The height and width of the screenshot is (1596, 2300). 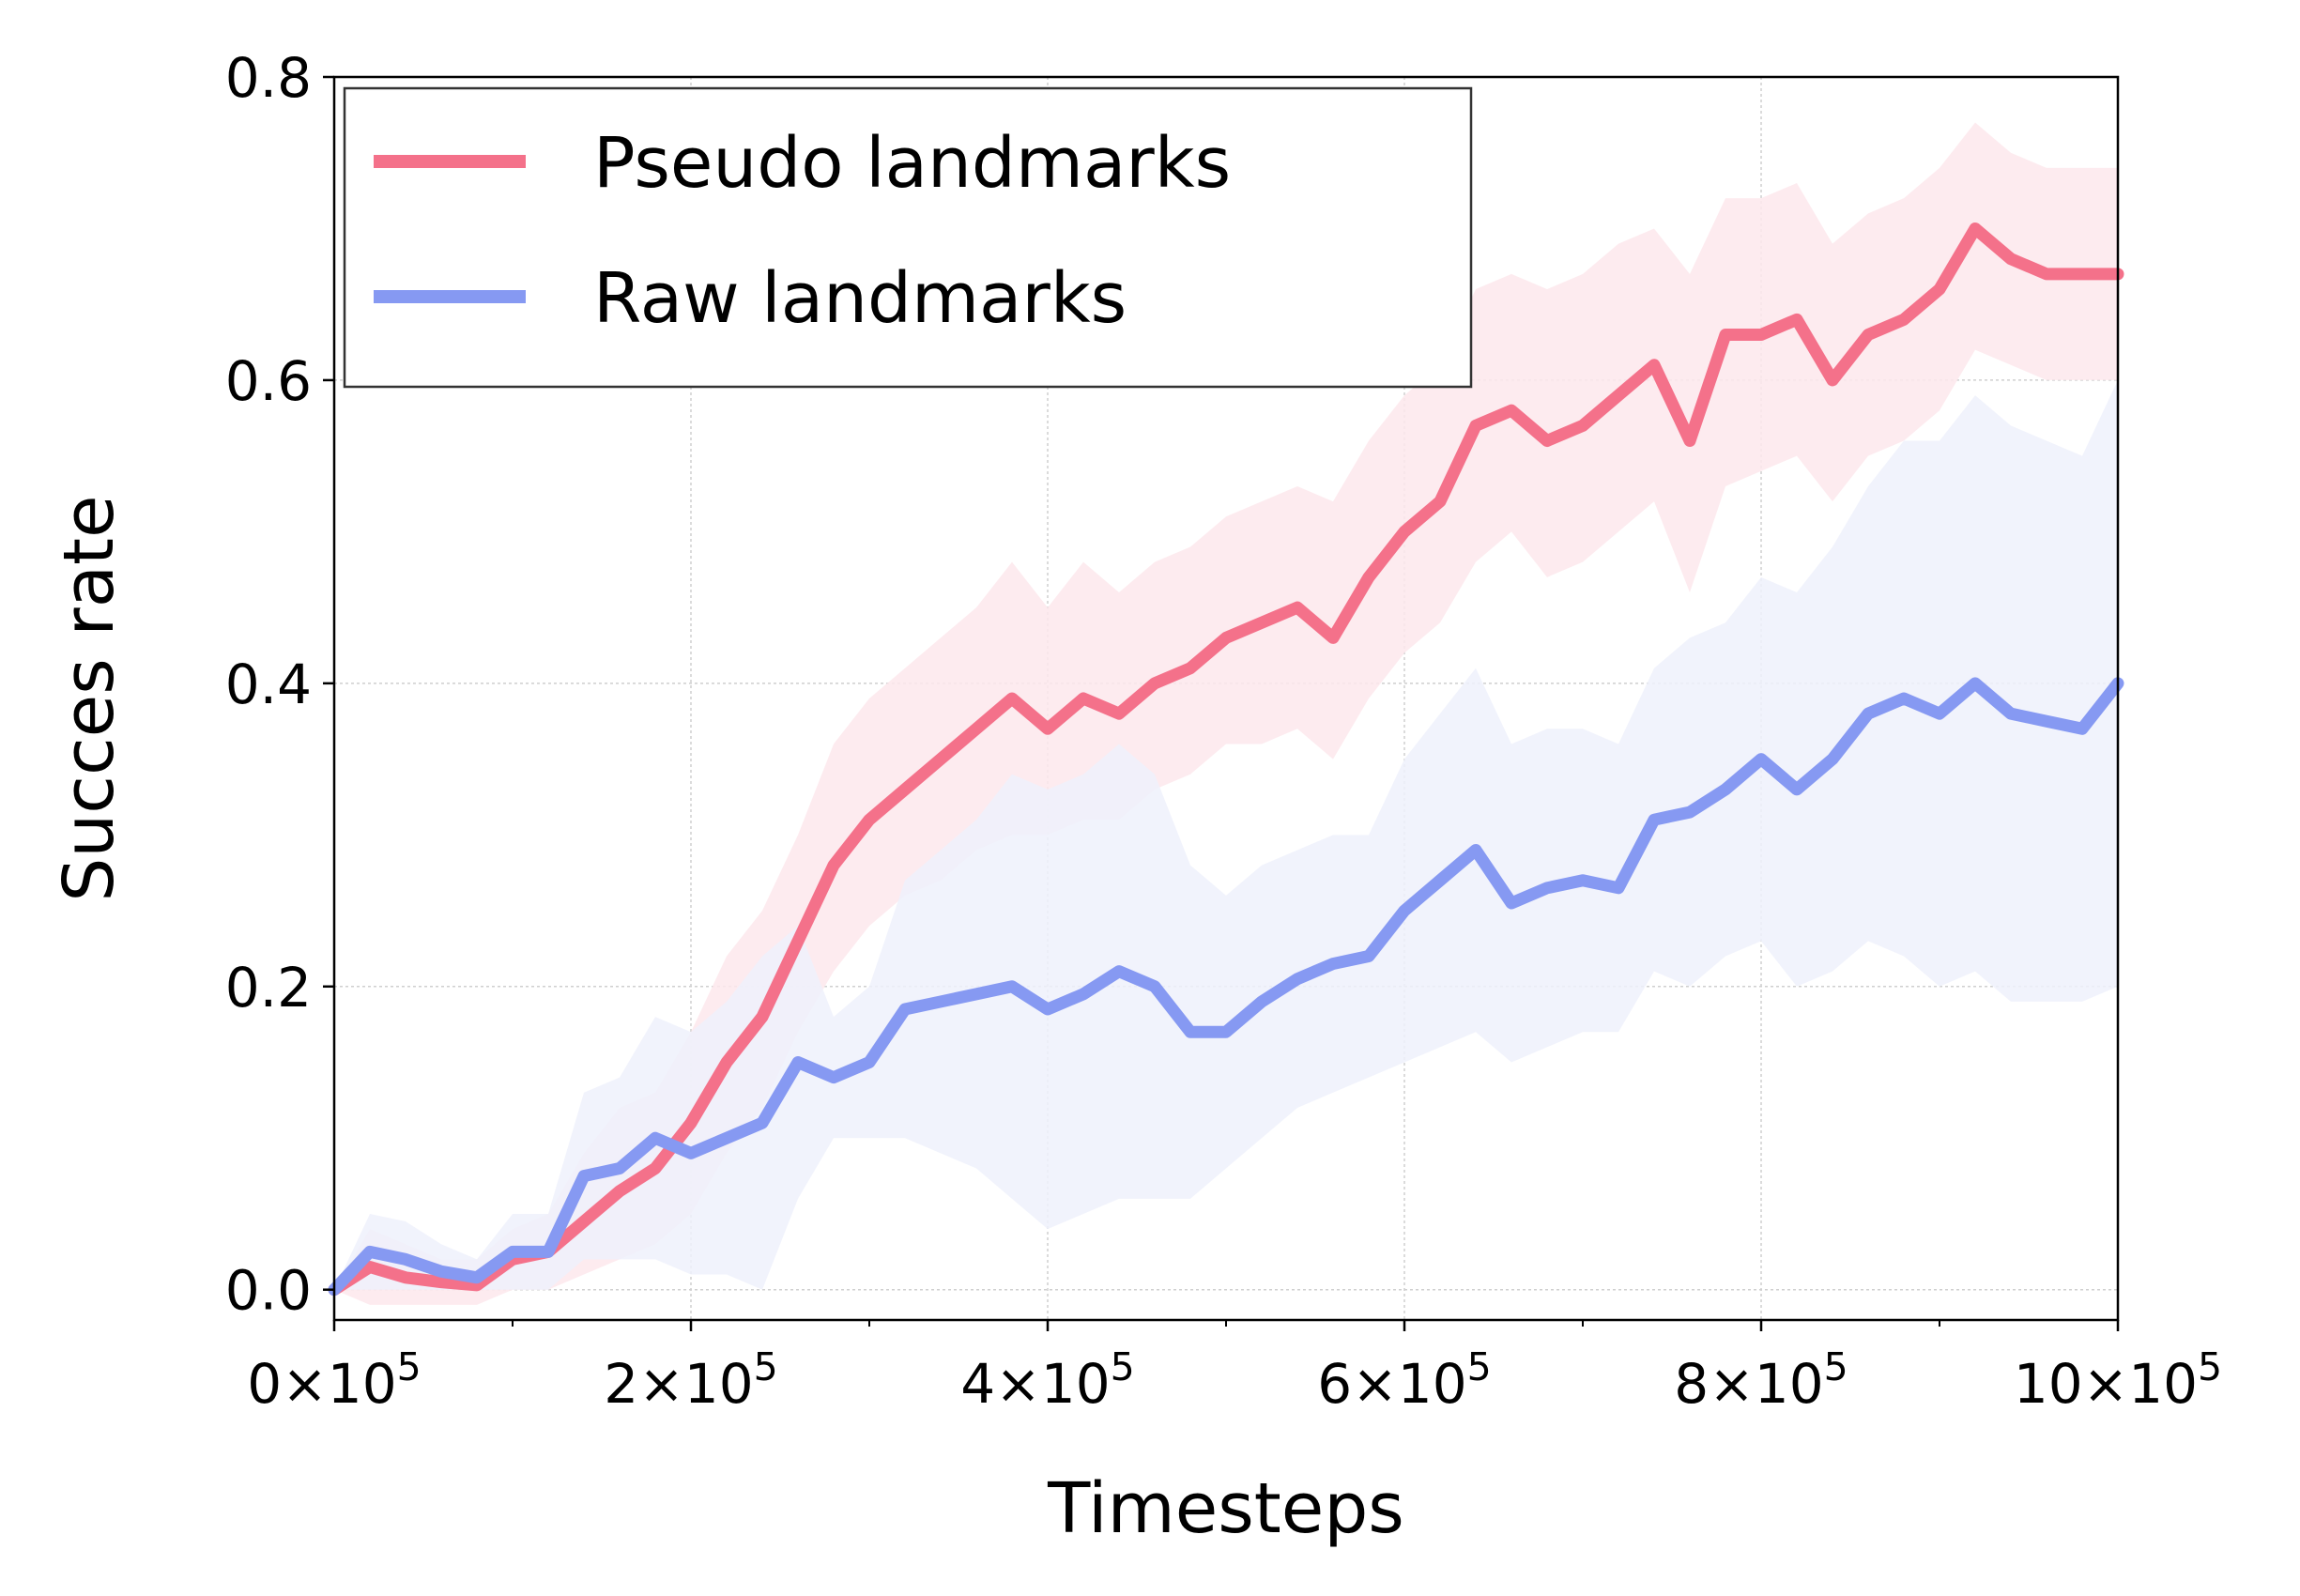 I want to click on legend-label-pseudo-landmarks: Pseudo landmarks, so click(x=912, y=164).